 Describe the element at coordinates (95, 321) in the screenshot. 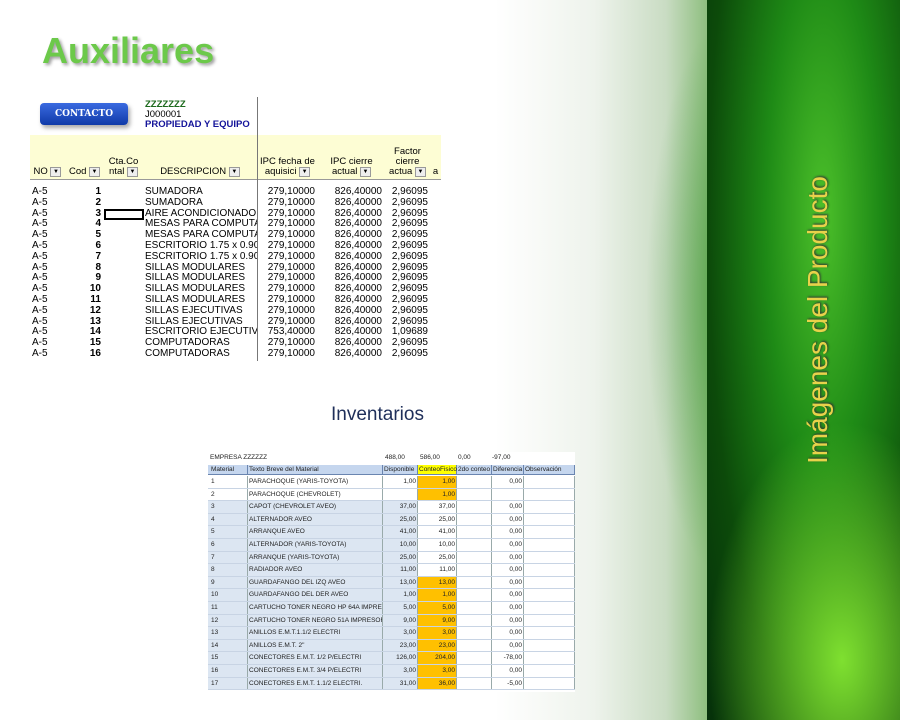

I see `cell: 13` at that location.